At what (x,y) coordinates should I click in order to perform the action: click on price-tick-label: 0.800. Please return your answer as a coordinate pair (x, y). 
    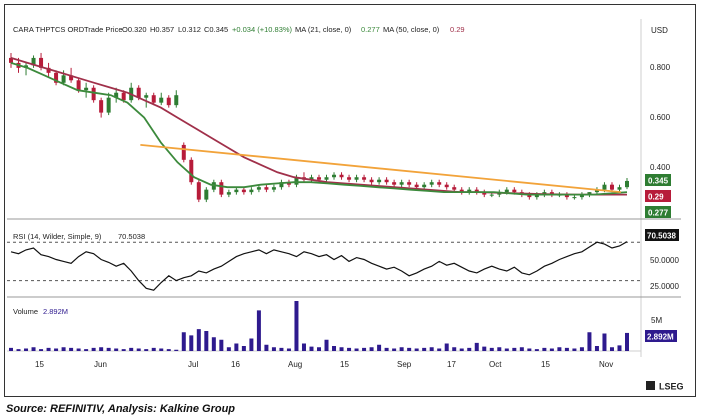
    Looking at the image, I should click on (660, 67).